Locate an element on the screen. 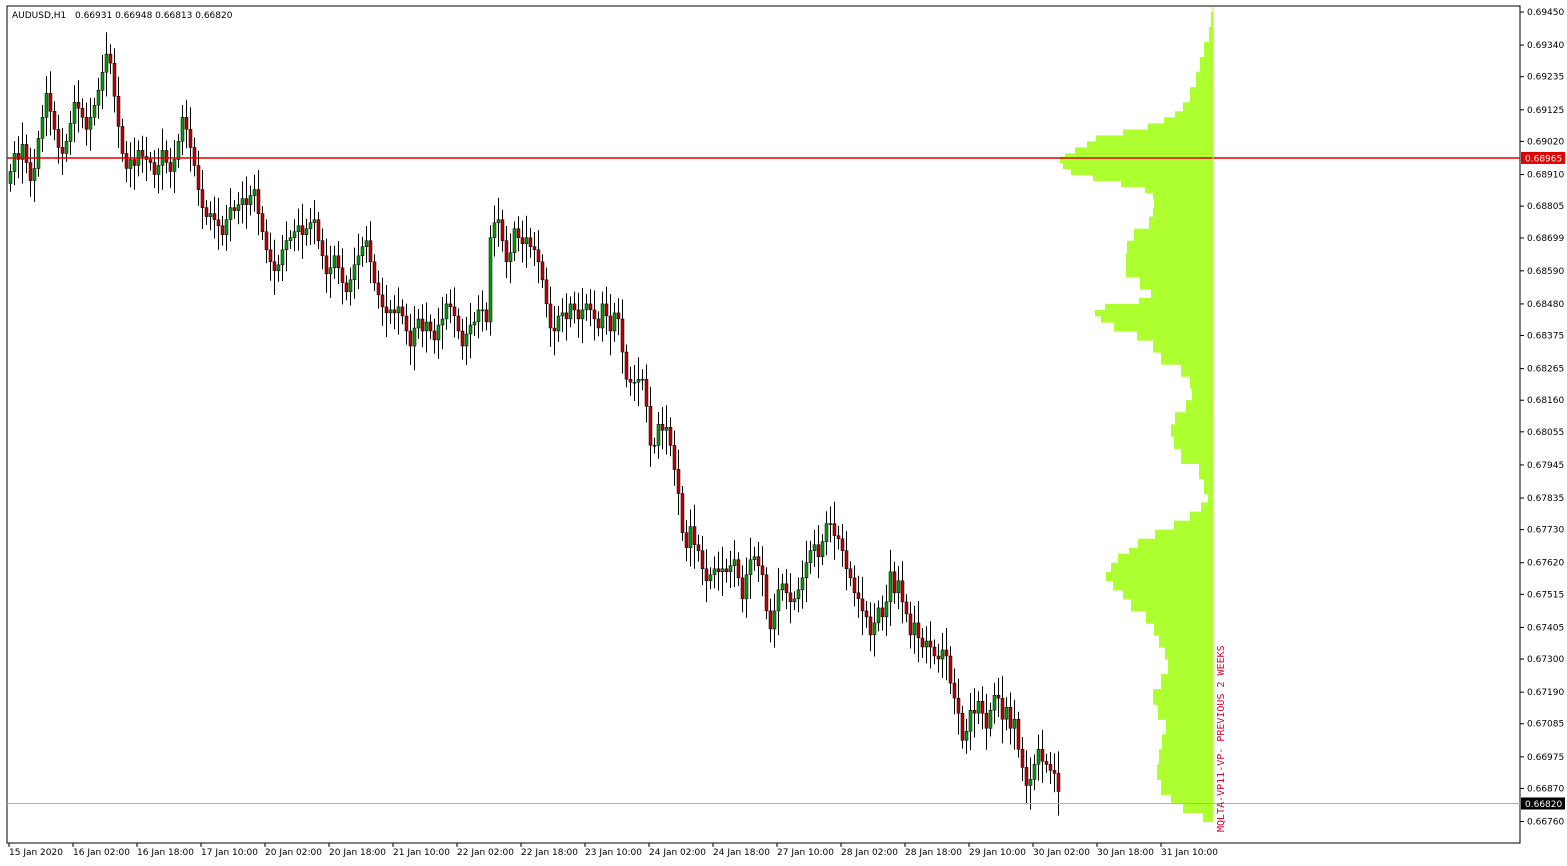  time-axis-label: 15 Jan 2020 is located at coordinates (36, 853).